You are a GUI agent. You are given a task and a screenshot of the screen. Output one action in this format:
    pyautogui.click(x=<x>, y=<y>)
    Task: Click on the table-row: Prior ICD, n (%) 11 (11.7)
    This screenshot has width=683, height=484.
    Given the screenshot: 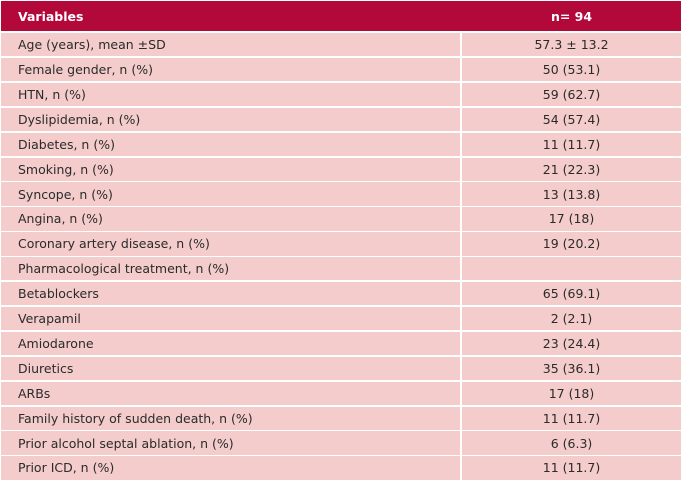 What is the action you would take?
    pyautogui.click(x=341, y=468)
    